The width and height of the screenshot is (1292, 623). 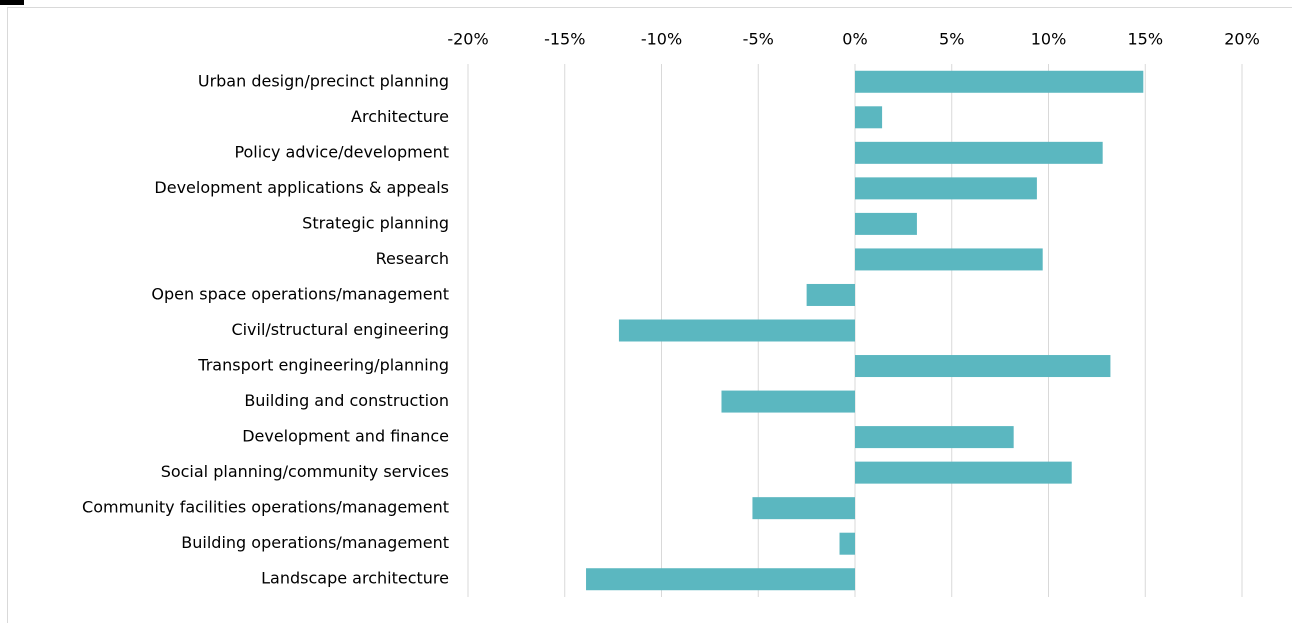 I want to click on y-tick-label: Development applications & appeals, so click(x=301, y=187).